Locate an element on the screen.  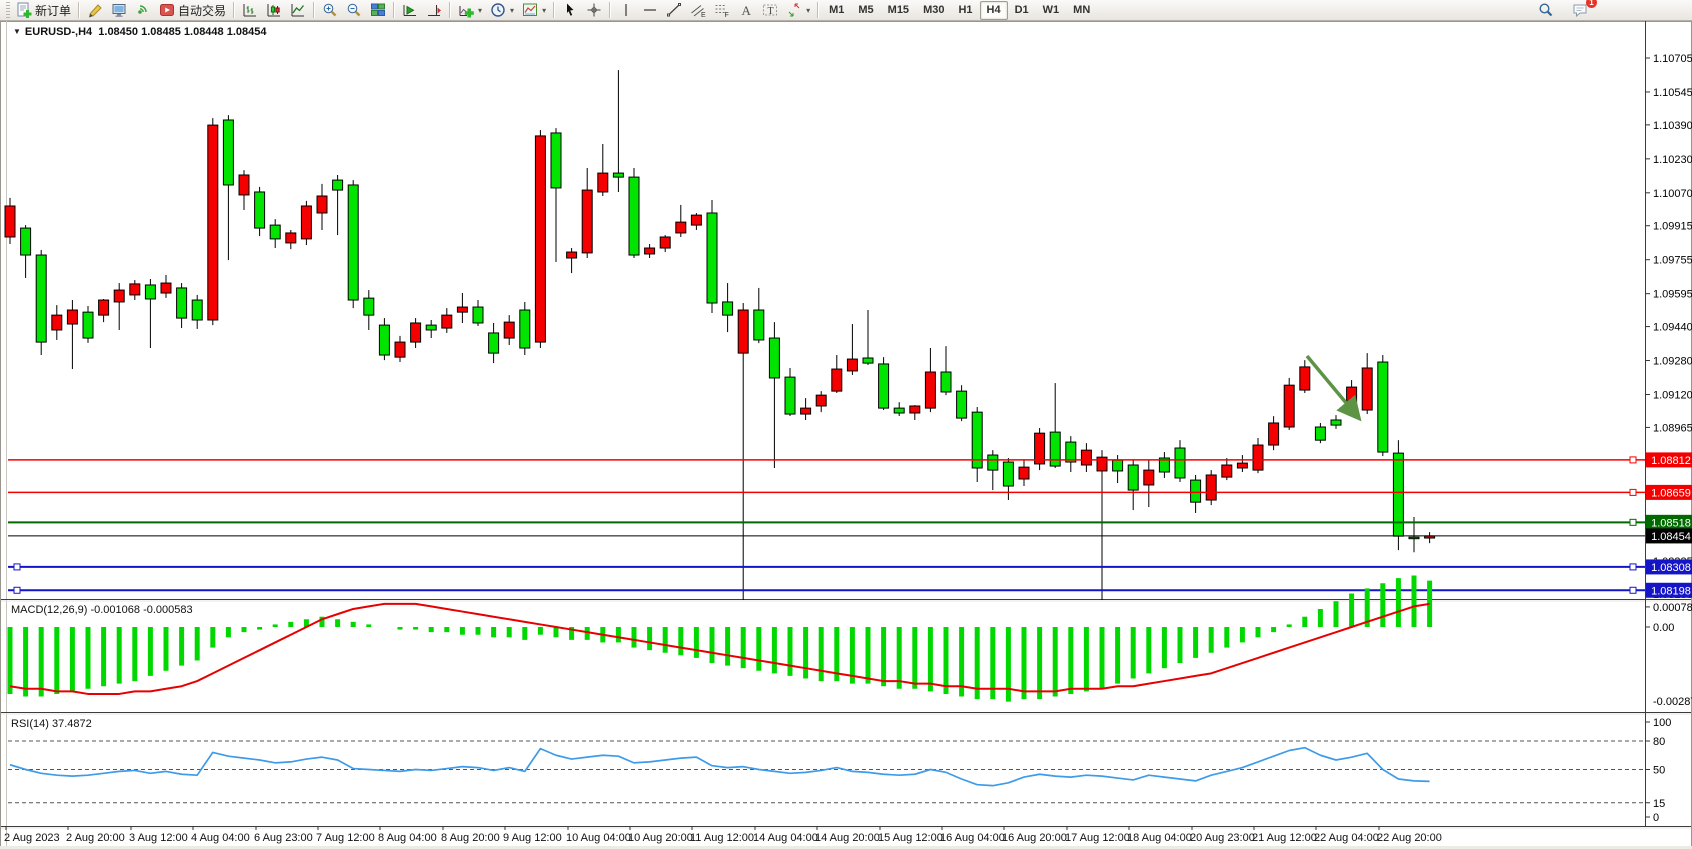
zoom-in-button is located at coordinates (330, 10).